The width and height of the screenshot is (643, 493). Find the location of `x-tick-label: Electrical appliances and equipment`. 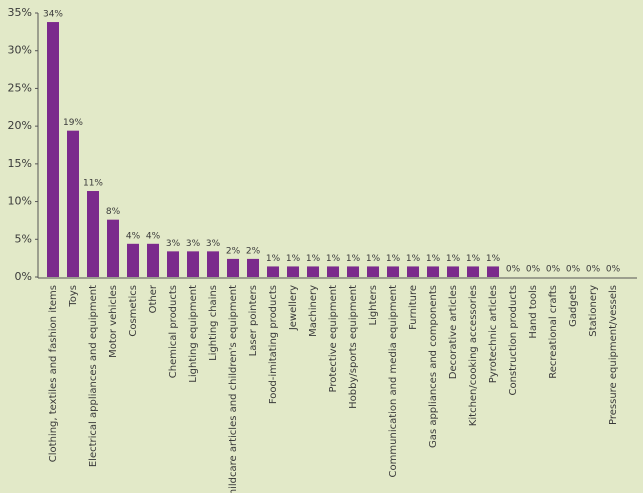

x-tick-label: Electrical appliances and equipment is located at coordinates (93, 376).